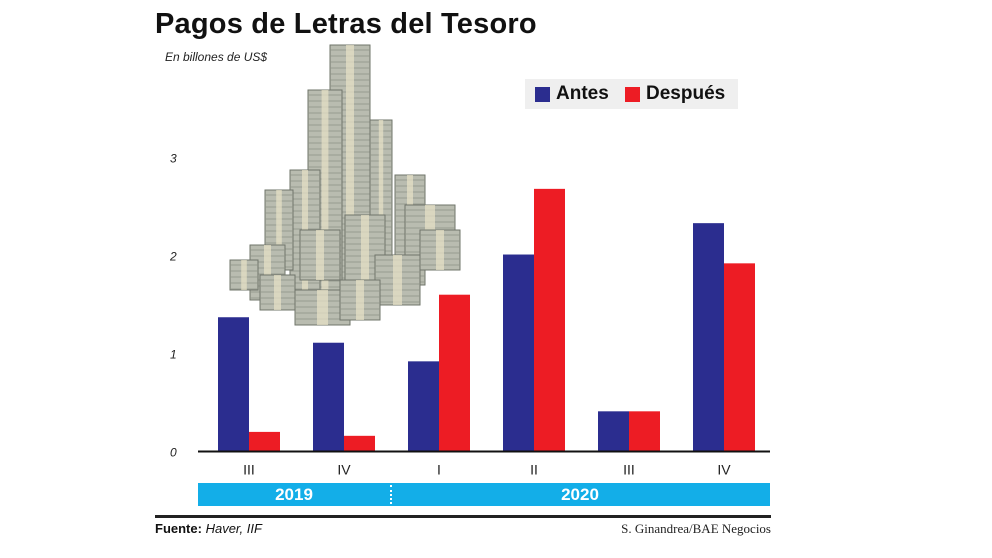 This screenshot has width=992, height=558. What do you see at coordinates (173, 355) in the screenshot?
I see `y-tick-label: 1` at bounding box center [173, 355].